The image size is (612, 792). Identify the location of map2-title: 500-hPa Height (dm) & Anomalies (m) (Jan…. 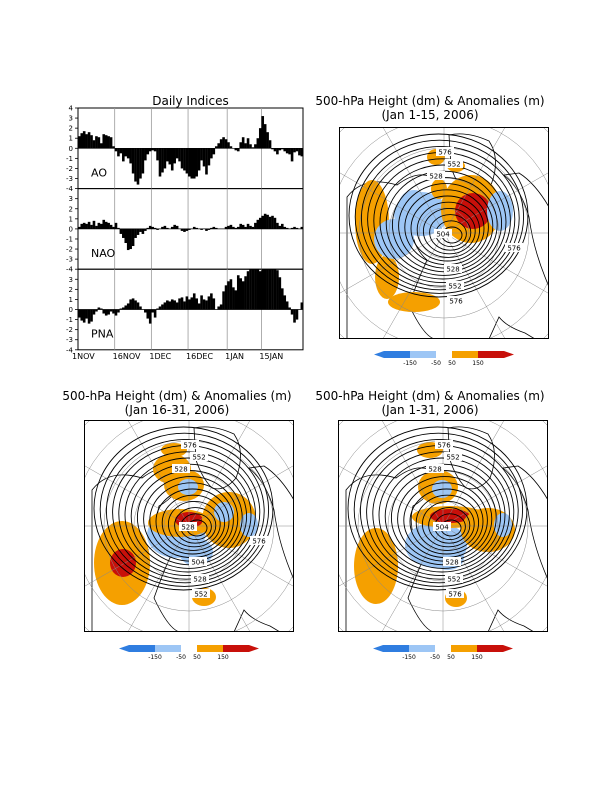
(177, 403).